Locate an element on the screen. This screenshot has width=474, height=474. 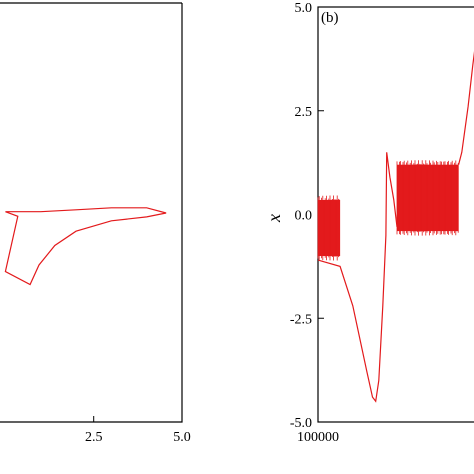
panel-b-label: (b) is located at coordinates (330, 18).